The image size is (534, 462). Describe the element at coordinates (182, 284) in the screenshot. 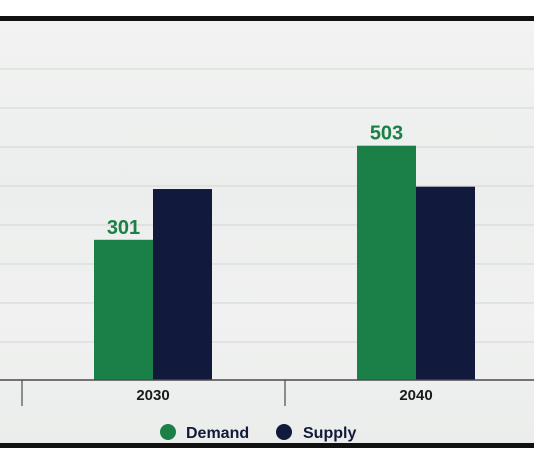

I see `bar-supply-2030` at that location.